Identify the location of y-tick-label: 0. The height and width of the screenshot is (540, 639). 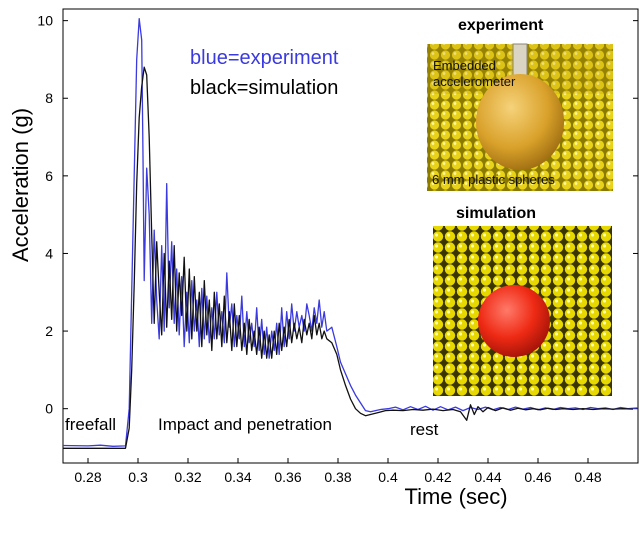
(49, 409).